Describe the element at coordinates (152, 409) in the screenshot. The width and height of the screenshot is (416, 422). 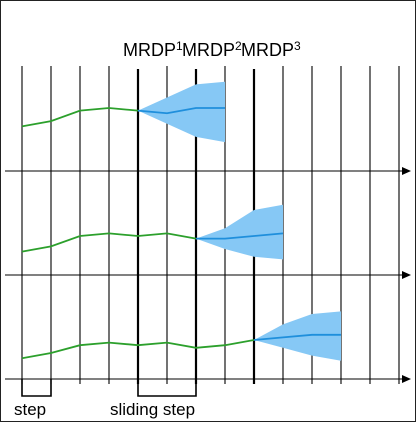
I see `sliding-step-label: sliding step` at that location.